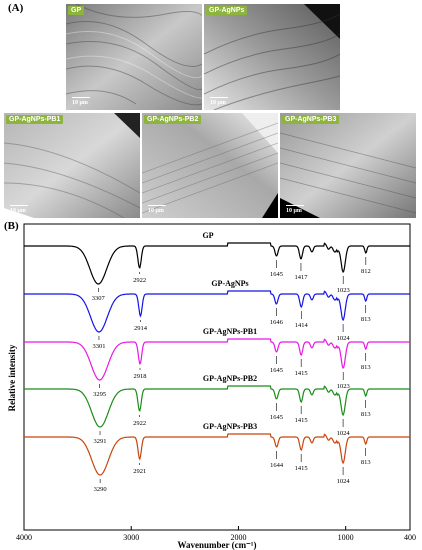 The width and height of the screenshot is (422, 550). What do you see at coordinates (230, 331) in the screenshot?
I see `series-label: GP-AgNPs-PB1` at bounding box center [230, 331].